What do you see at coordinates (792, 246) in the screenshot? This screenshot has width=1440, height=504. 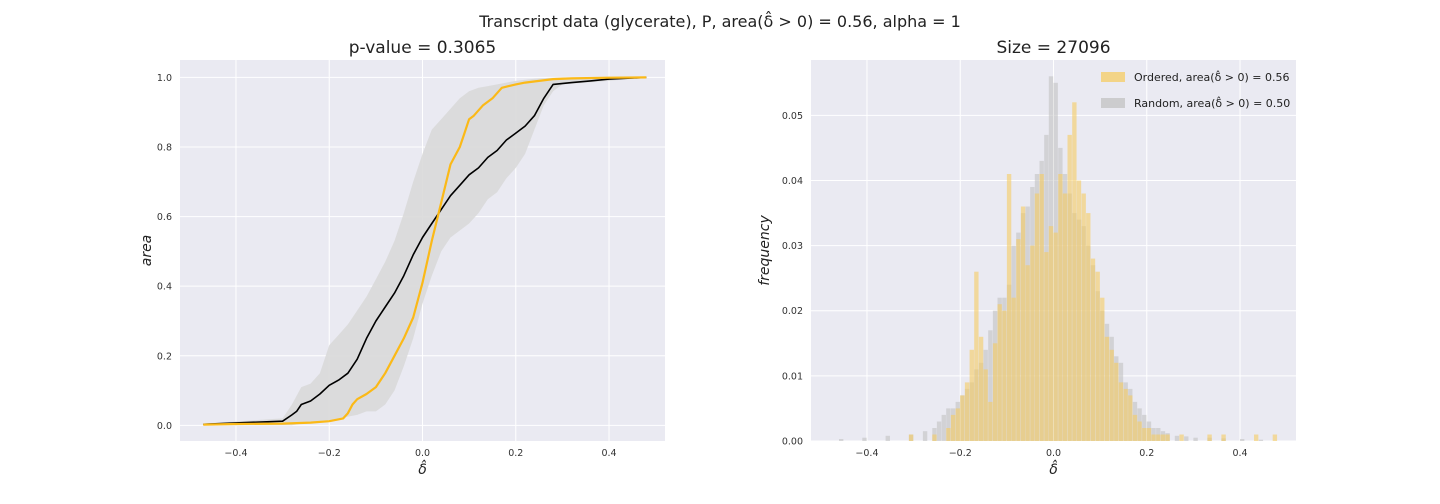 I see `y-tick-label: 0.03` at bounding box center [792, 246].